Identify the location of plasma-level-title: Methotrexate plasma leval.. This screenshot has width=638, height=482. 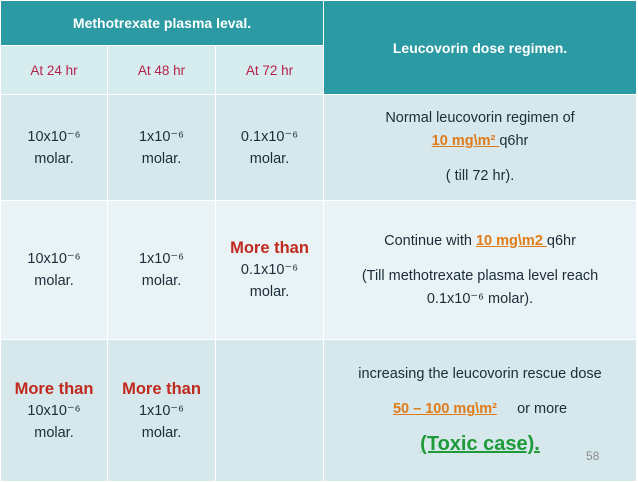
(162, 23).